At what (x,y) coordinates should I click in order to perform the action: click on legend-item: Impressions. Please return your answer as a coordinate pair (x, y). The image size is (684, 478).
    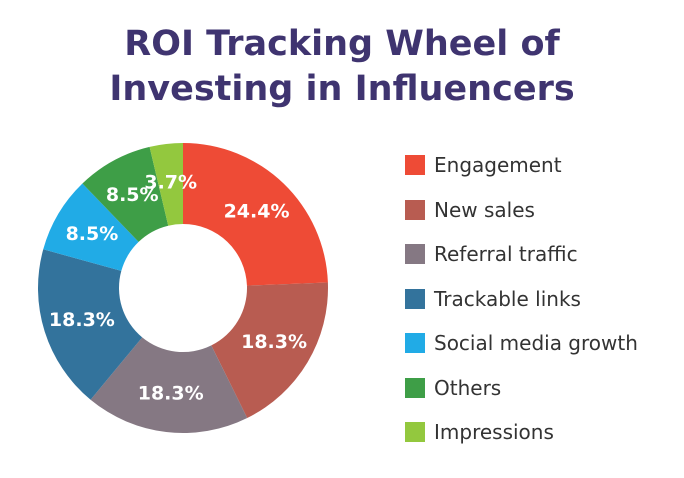
    Looking at the image, I should click on (521, 432).